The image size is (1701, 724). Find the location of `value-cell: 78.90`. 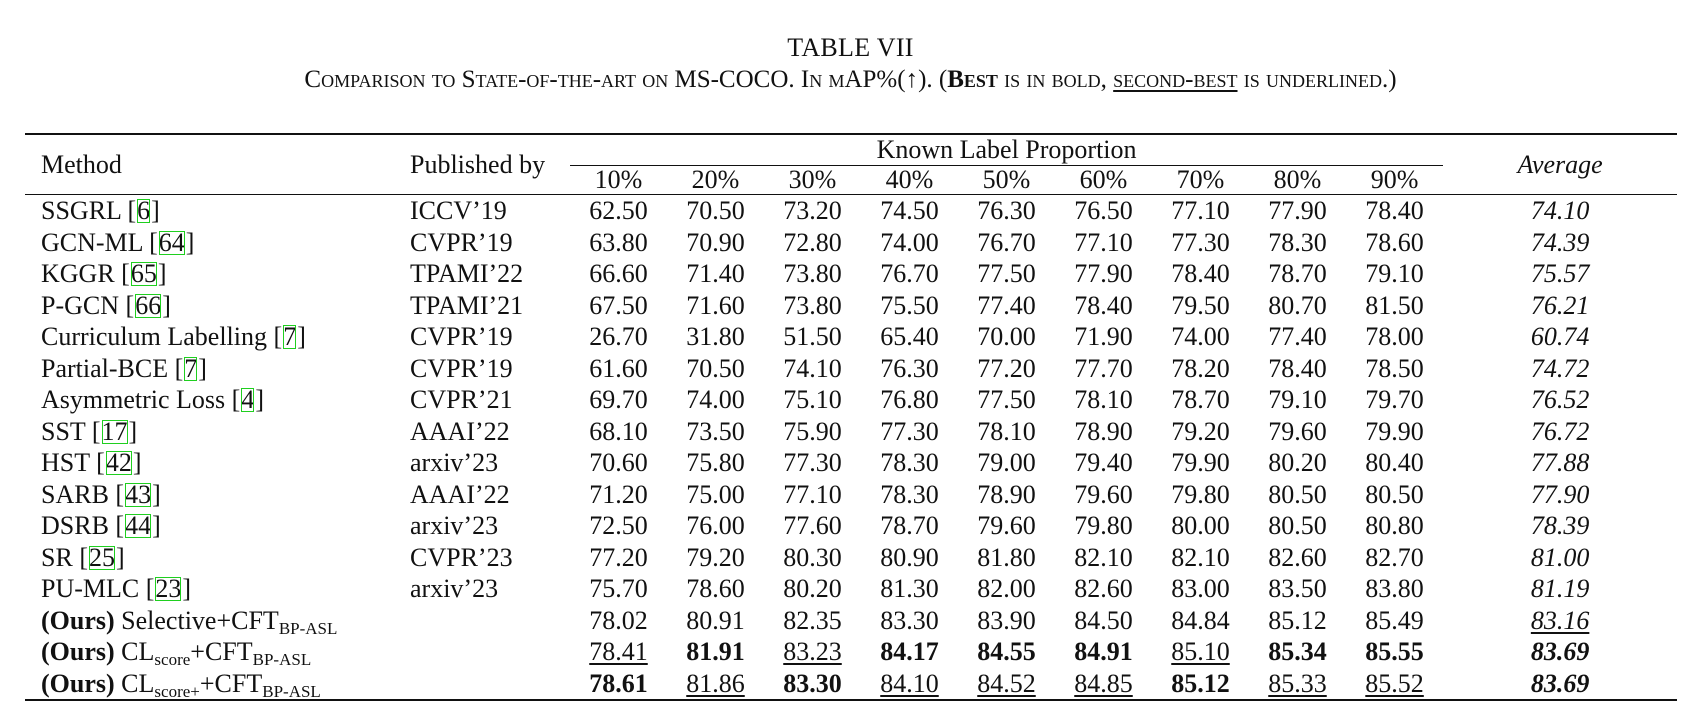

value-cell: 78.90 is located at coordinates (1006, 494).